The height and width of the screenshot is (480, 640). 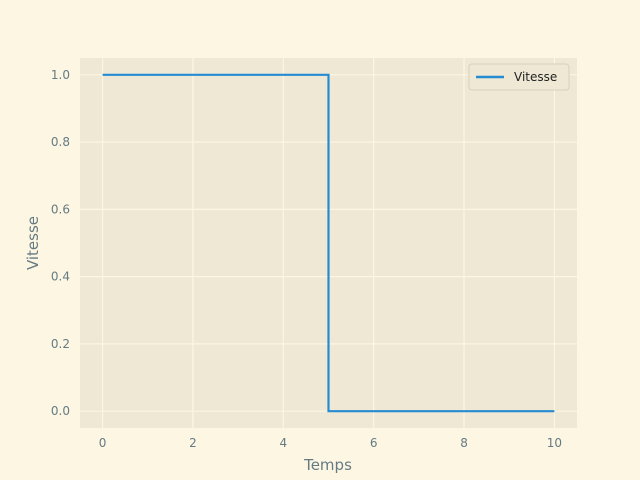 I want to click on x-tick-label: 6, so click(x=374, y=443).